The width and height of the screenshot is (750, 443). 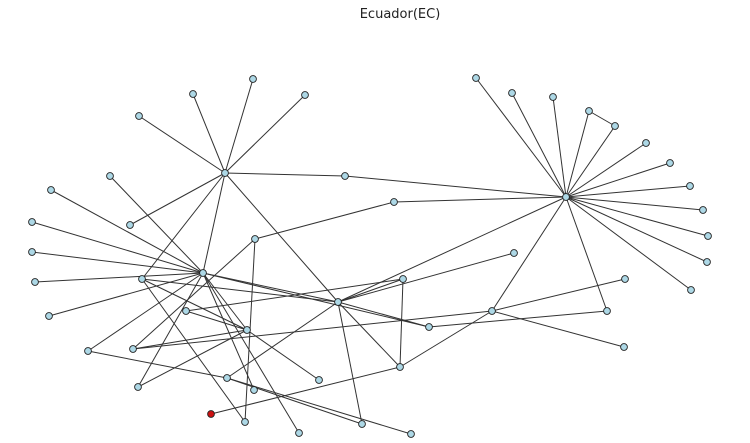 What do you see at coordinates (400, 14) in the screenshot?
I see `graph-title: Ecuador(EC)` at bounding box center [400, 14].